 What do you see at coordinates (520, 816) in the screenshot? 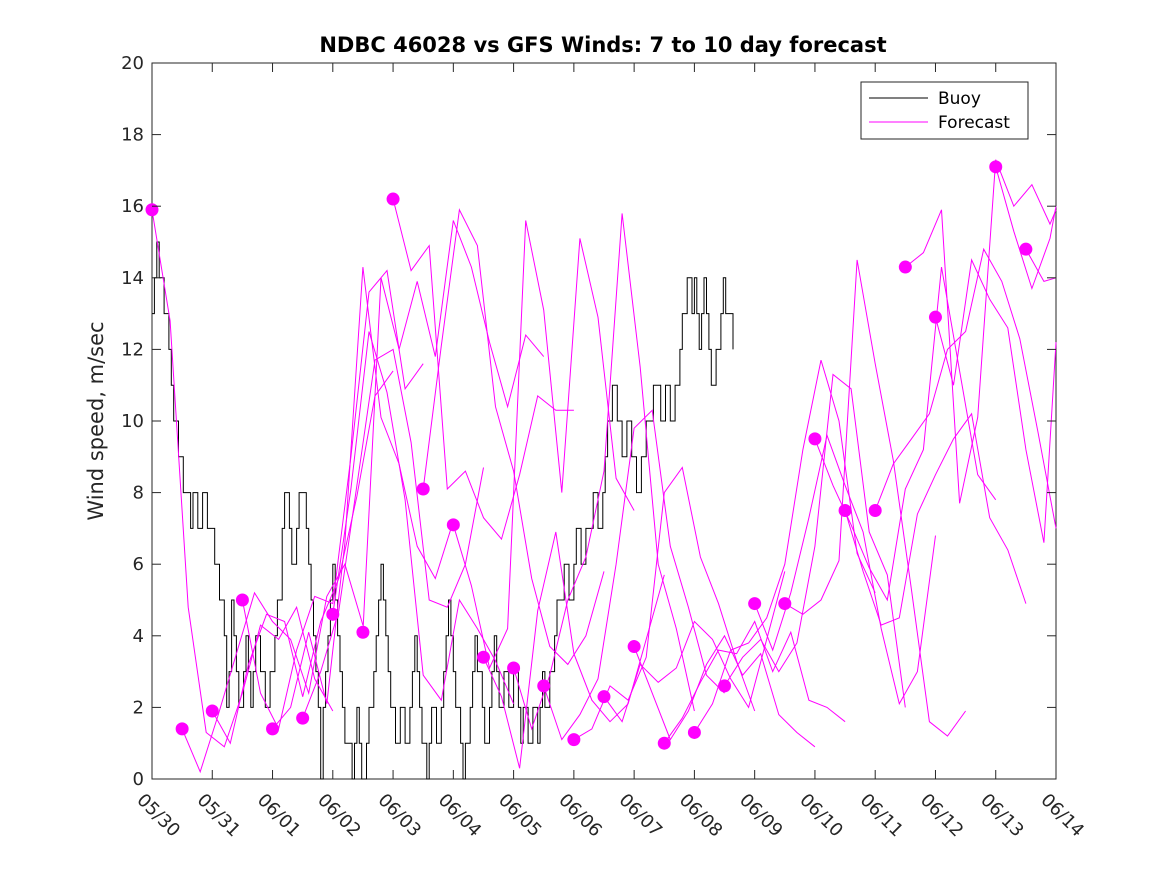
I see `x-tick-label: 06/05` at bounding box center [520, 816].